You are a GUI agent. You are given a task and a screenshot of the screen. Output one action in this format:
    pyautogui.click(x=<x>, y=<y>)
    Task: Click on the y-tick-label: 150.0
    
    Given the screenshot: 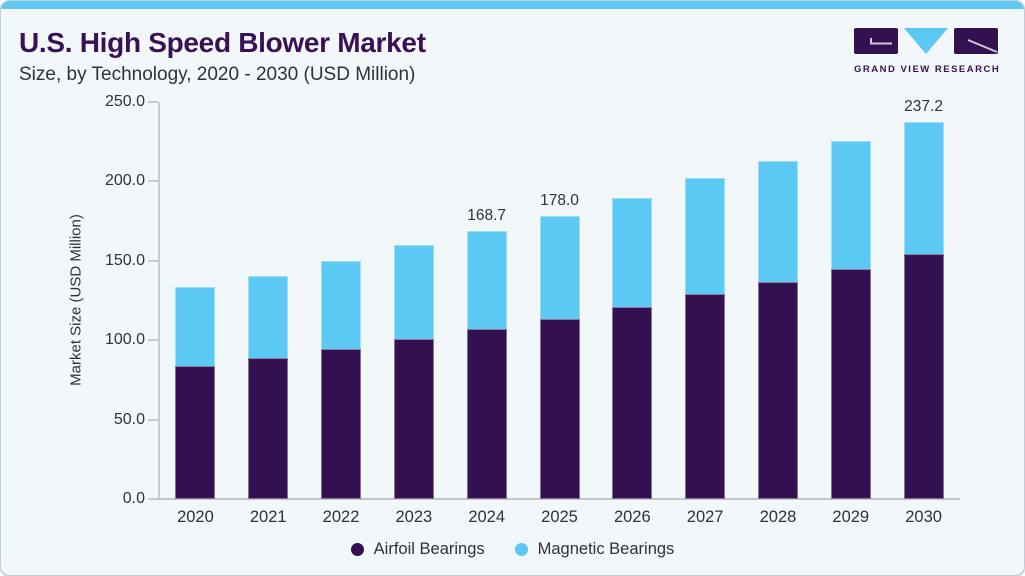 What is the action you would take?
    pyautogui.click(x=124, y=260)
    